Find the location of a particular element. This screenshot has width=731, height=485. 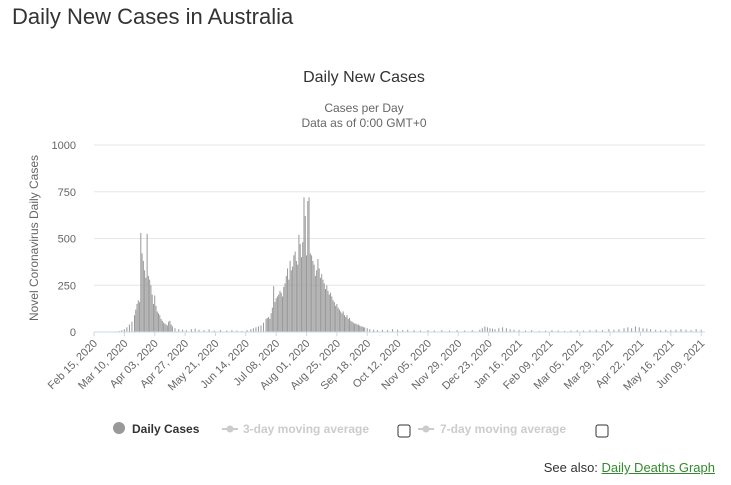

daily-deaths-graph-link: Daily Deaths Graph is located at coordinates (658, 467).